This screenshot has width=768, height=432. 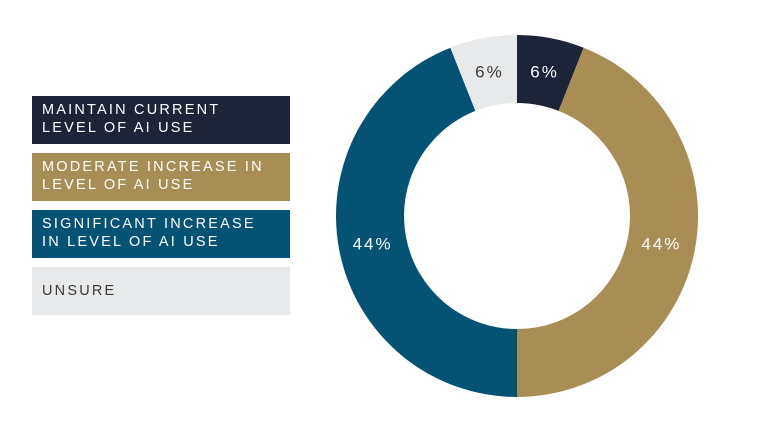 I want to click on legend-item-significant-increase: SIGNIFICANT INCREASE IN LEVEL OF AI USE, so click(x=161, y=234).